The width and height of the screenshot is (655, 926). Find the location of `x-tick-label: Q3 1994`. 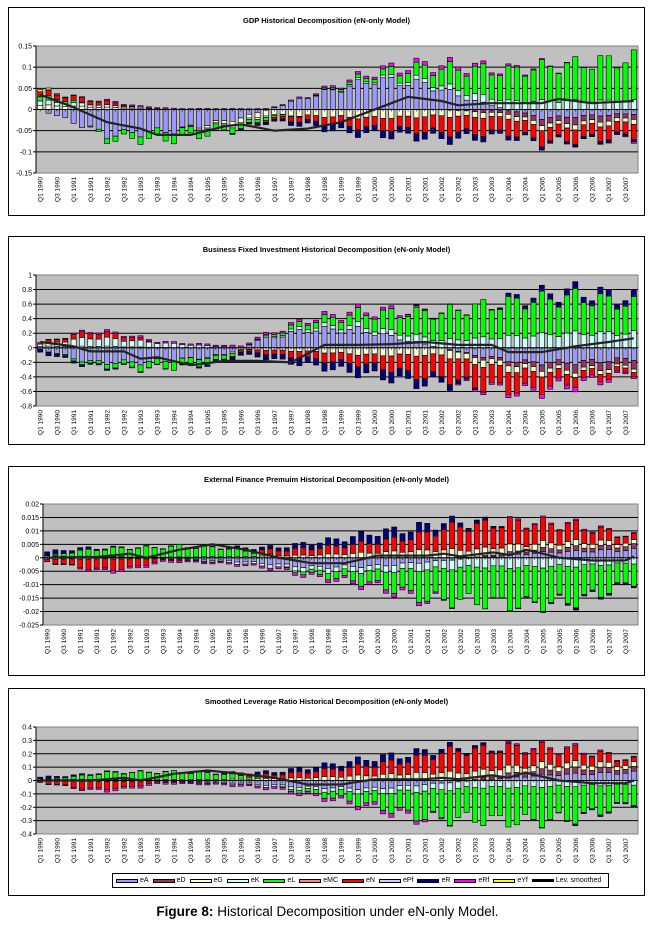

x-tick-label: Q3 1994 is located at coordinates (196, 641).